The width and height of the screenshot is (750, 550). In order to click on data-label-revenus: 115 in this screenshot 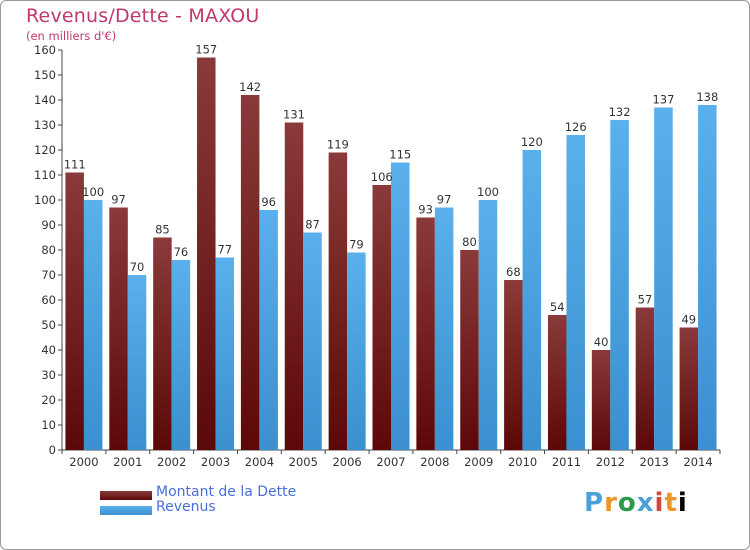, I will do `click(400, 155)`.